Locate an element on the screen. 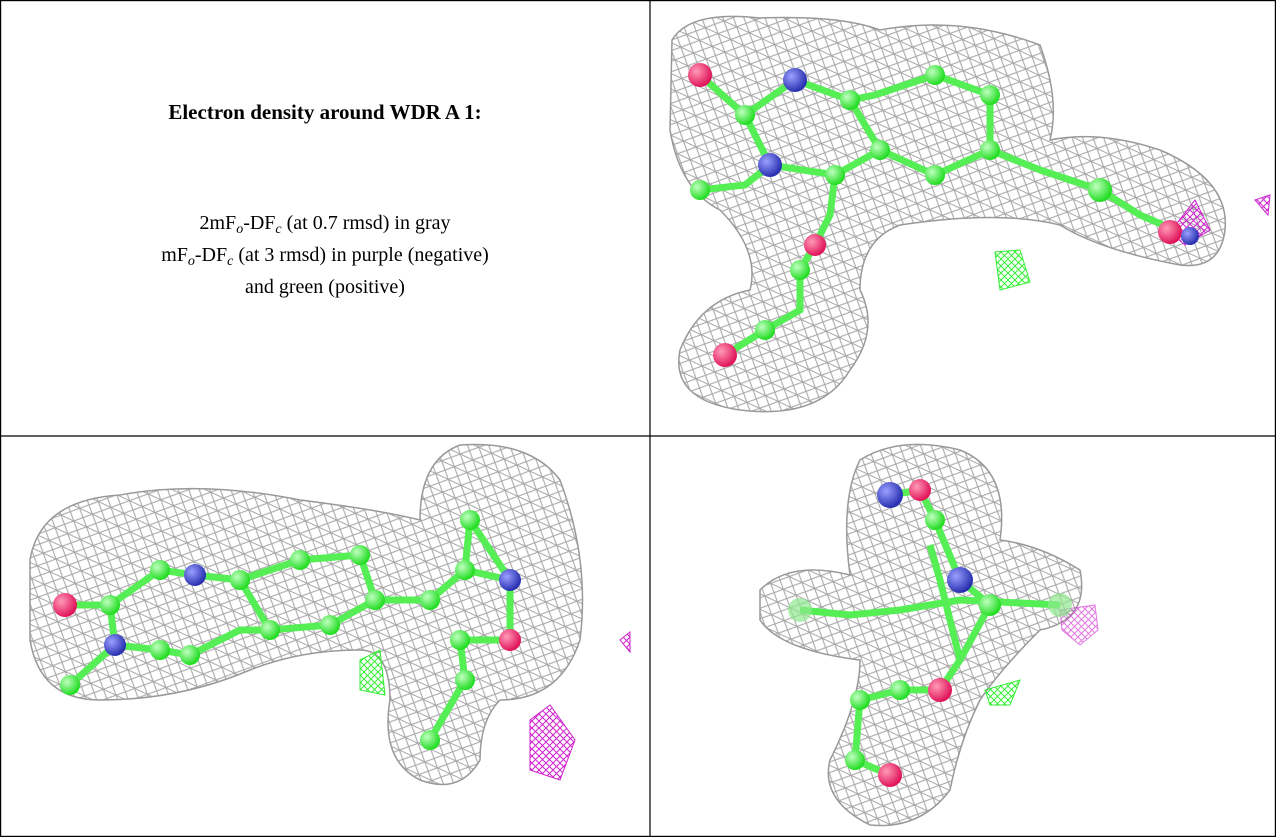 The width and height of the screenshot is (1276, 837). legend-text: and green (positive) is located at coordinates (325, 287).